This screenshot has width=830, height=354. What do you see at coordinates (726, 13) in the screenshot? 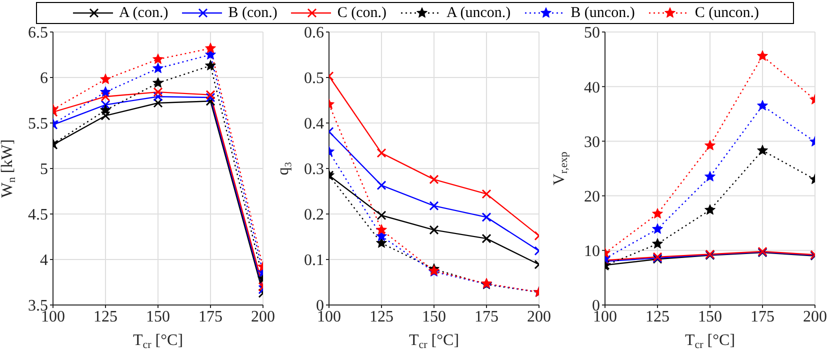
I see `legend-label: C (uncon.)` at bounding box center [726, 13].